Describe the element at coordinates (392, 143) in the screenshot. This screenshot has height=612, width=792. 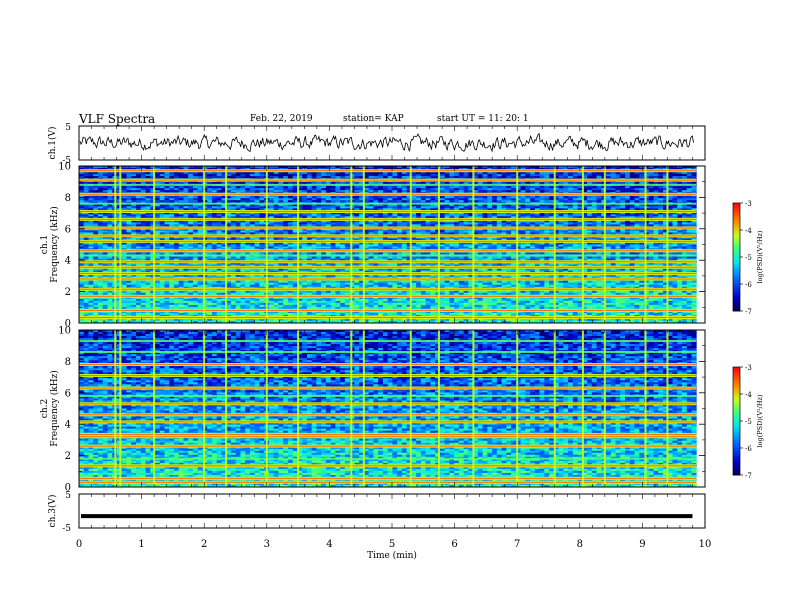
I see `ch1-wave-frame` at that location.